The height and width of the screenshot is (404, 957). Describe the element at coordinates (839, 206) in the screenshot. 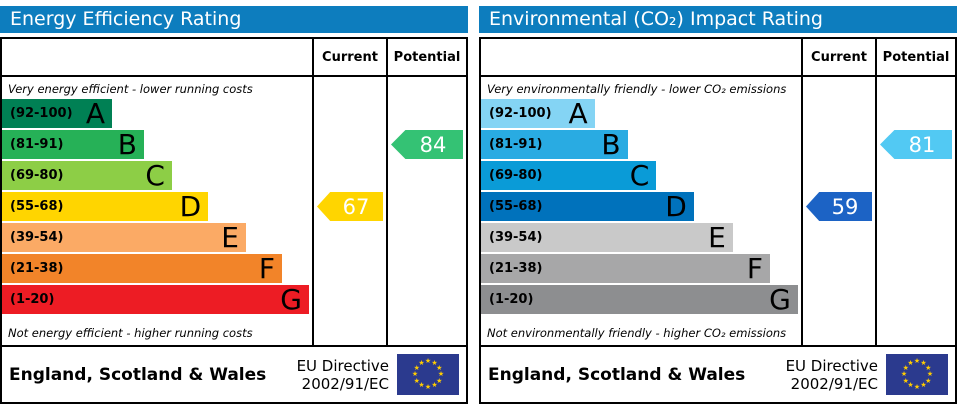

I see `current-rating-arrow: 59` at that location.